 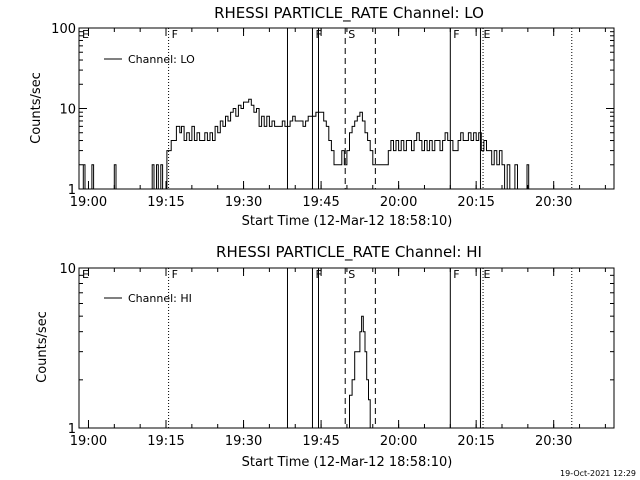 I want to click on chart-title: RHESSI PARTICLE_RATE Channel: LO, so click(x=349, y=13).